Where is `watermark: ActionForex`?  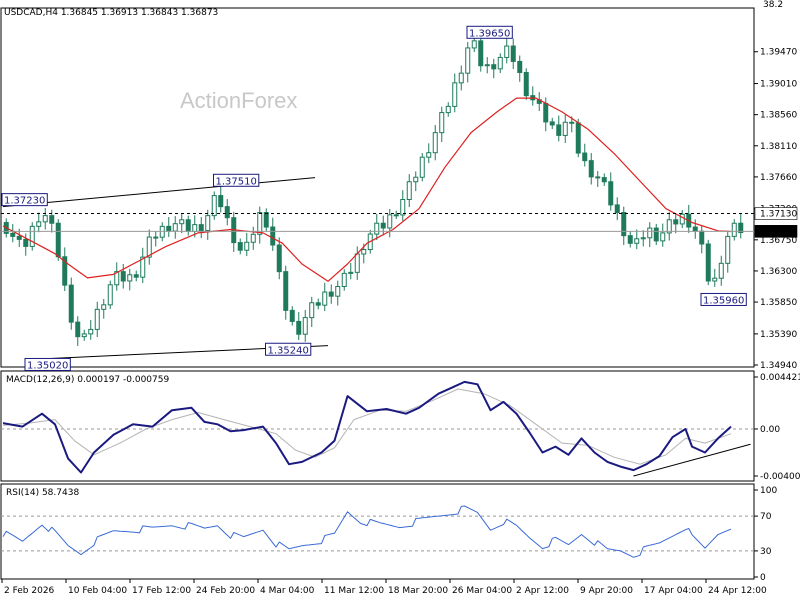 watermark: ActionForex is located at coordinates (238, 100).